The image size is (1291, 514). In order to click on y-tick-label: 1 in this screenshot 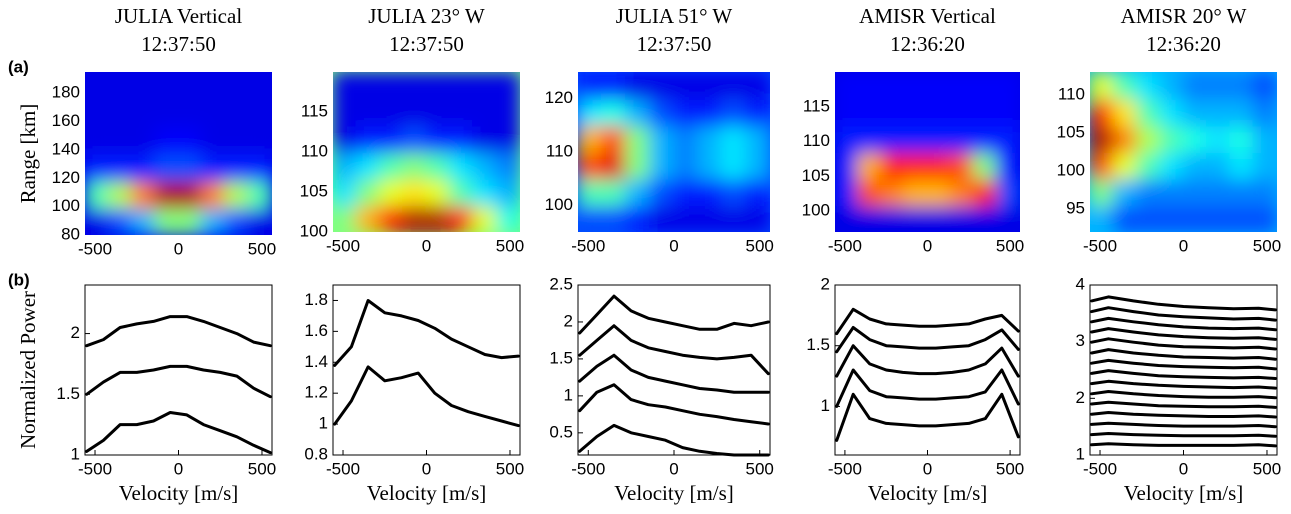, I will do `click(1080, 453)`.